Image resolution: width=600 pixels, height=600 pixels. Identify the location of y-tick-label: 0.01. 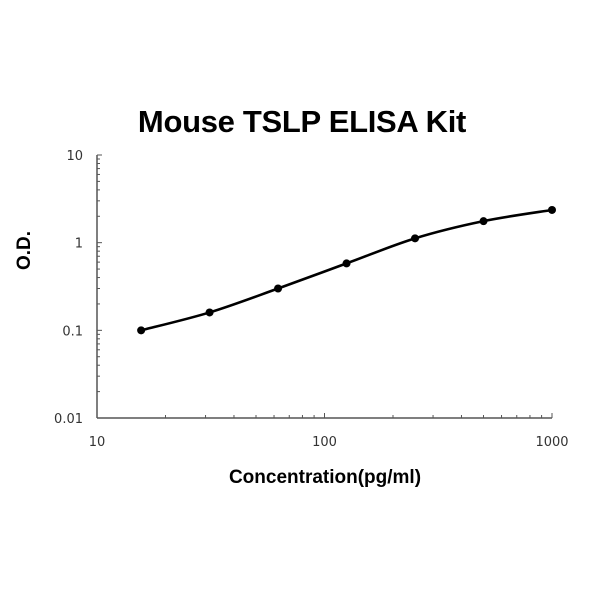
(68, 419).